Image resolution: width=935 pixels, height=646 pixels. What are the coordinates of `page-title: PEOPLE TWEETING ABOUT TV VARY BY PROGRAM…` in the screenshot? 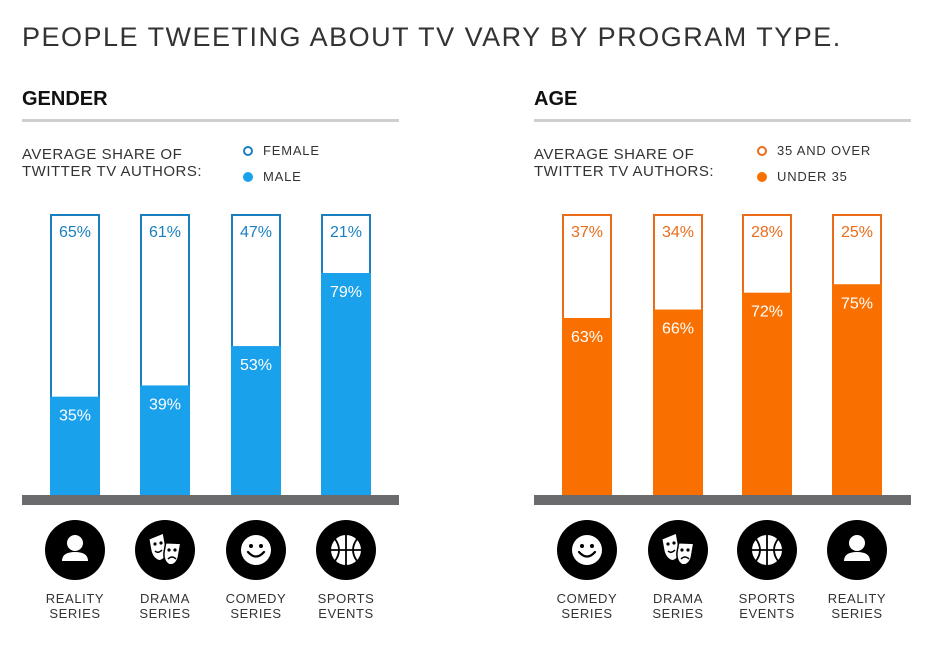 It's located at (432, 37).